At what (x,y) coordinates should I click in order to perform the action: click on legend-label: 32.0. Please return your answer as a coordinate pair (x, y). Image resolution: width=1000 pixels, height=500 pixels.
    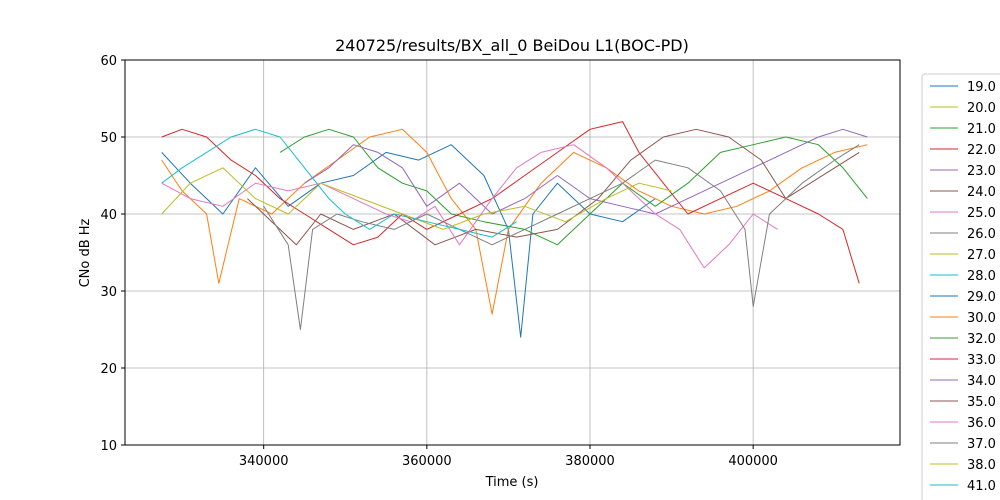
    Looking at the image, I should click on (981, 339).